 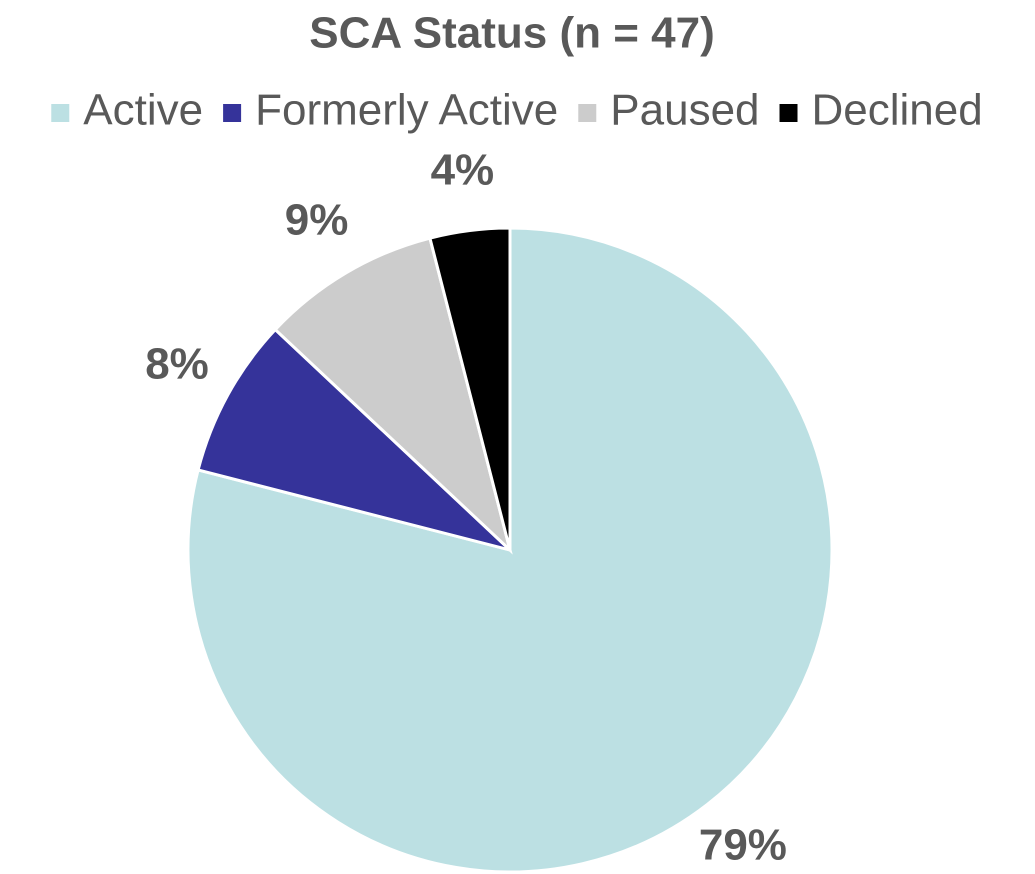 What do you see at coordinates (897, 110) in the screenshot?
I see `legend-label: Declined` at bounding box center [897, 110].